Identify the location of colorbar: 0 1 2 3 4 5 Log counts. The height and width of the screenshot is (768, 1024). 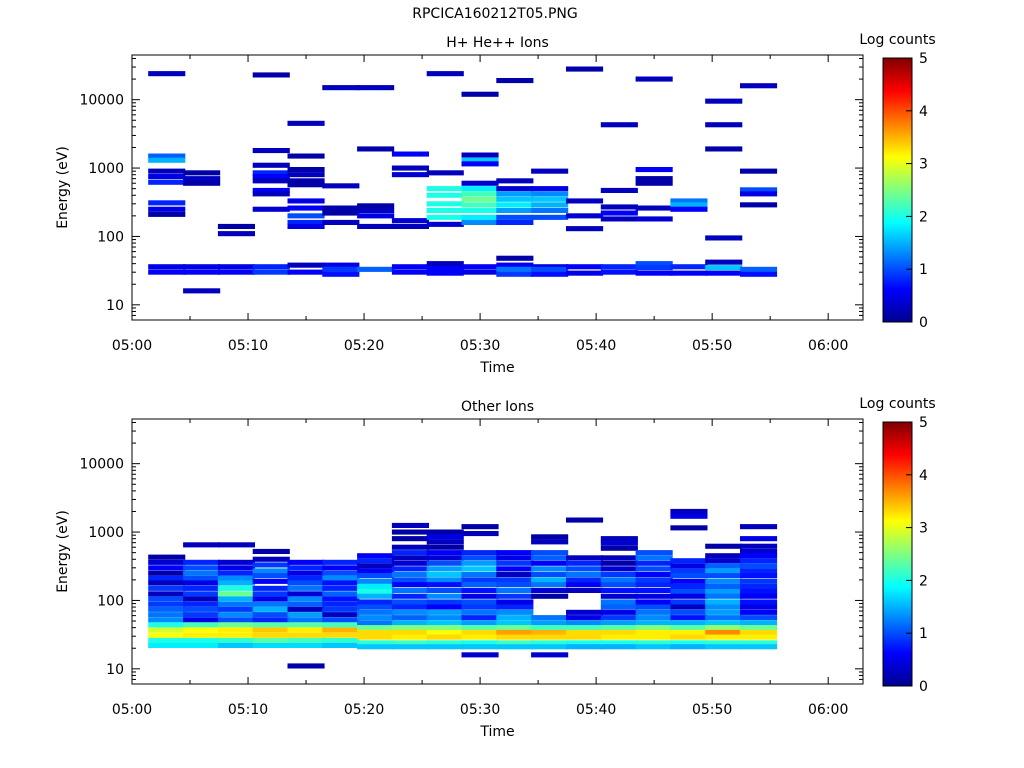
(897, 545).